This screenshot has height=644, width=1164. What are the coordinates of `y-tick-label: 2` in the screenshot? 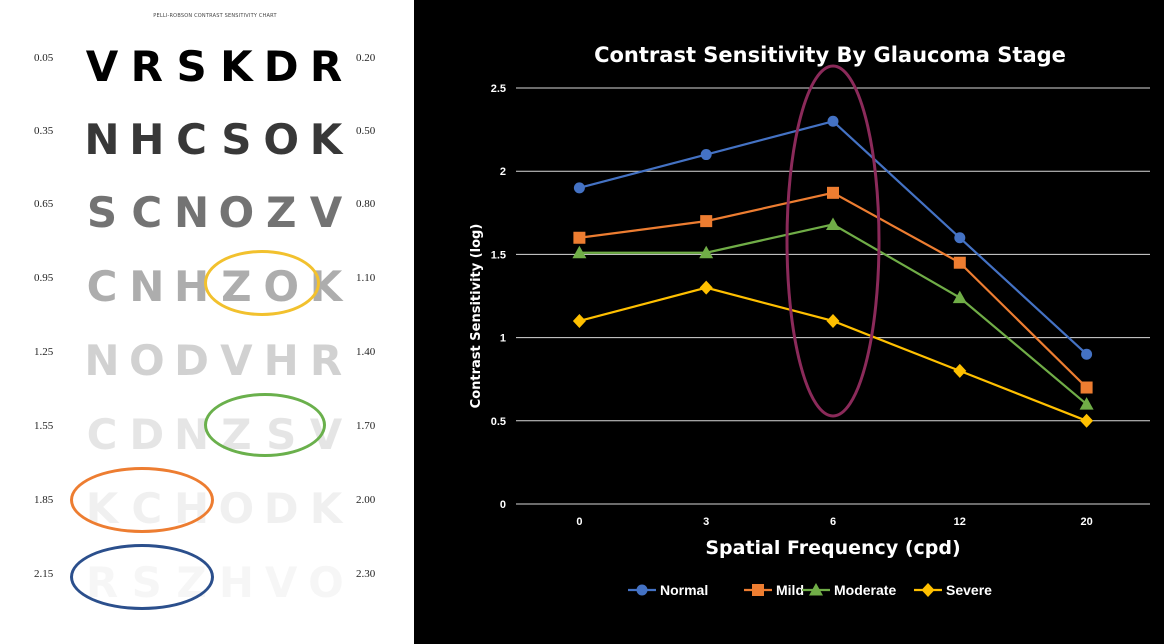 It's located at (503, 172).